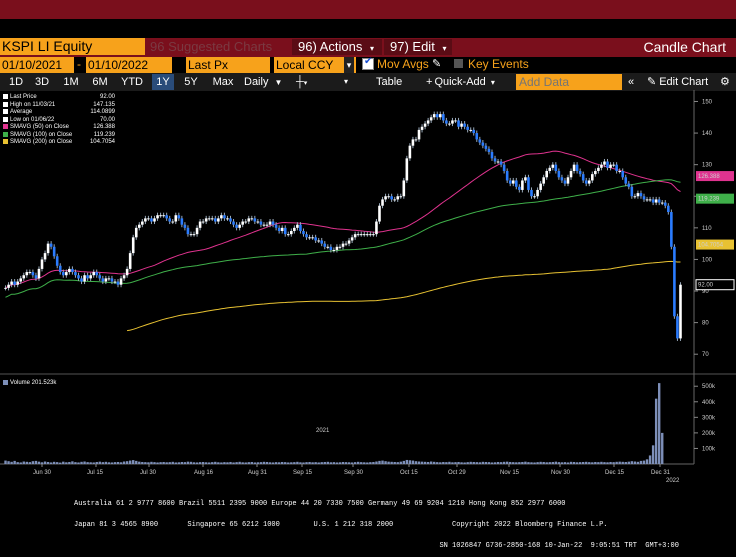 This screenshot has height=557, width=736. I want to click on chevron-down-icon: ▾, so click(371, 48).